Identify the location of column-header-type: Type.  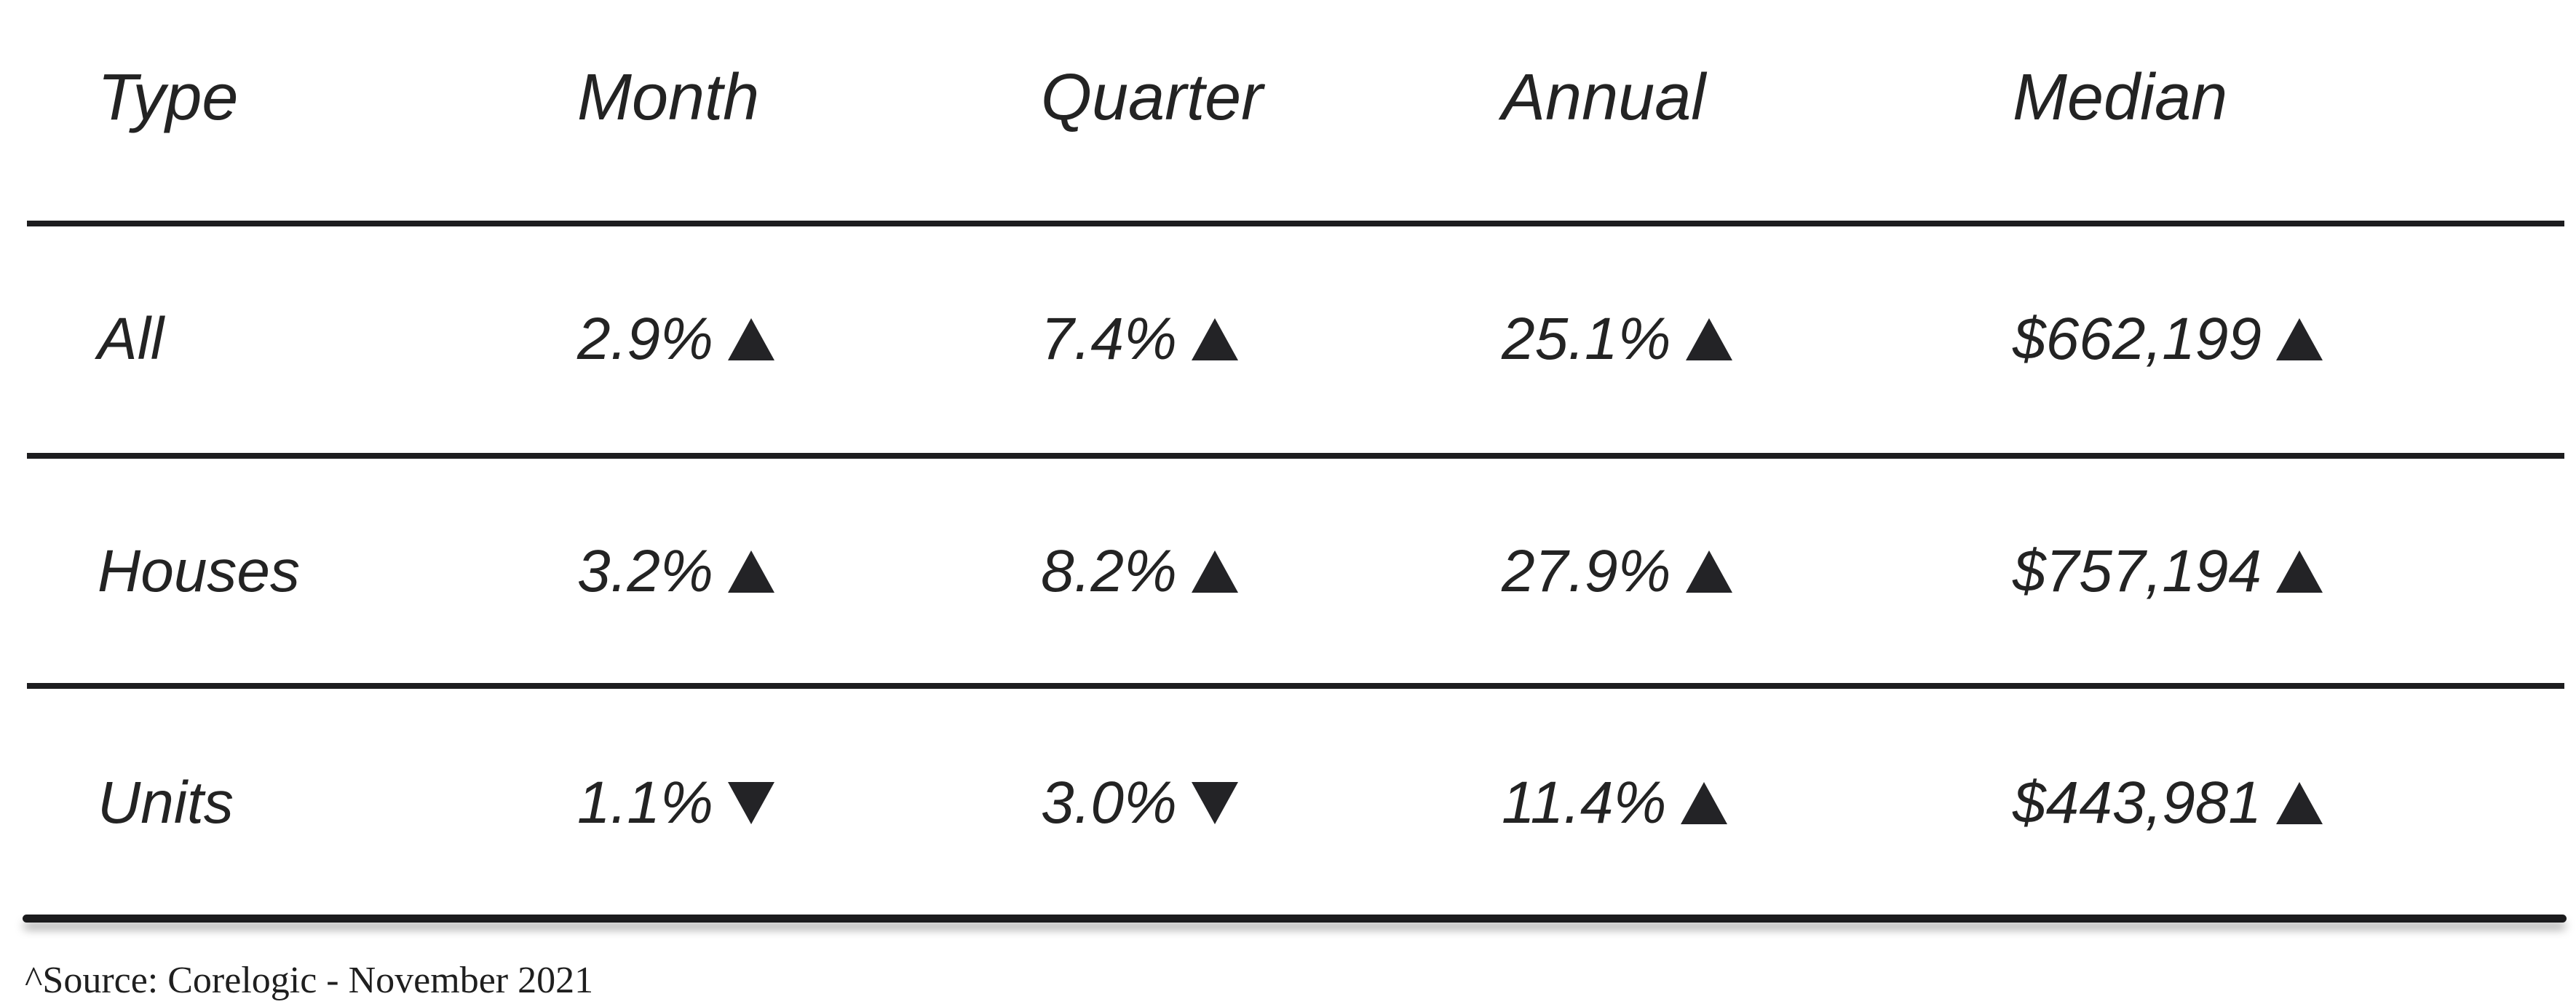
(168, 97).